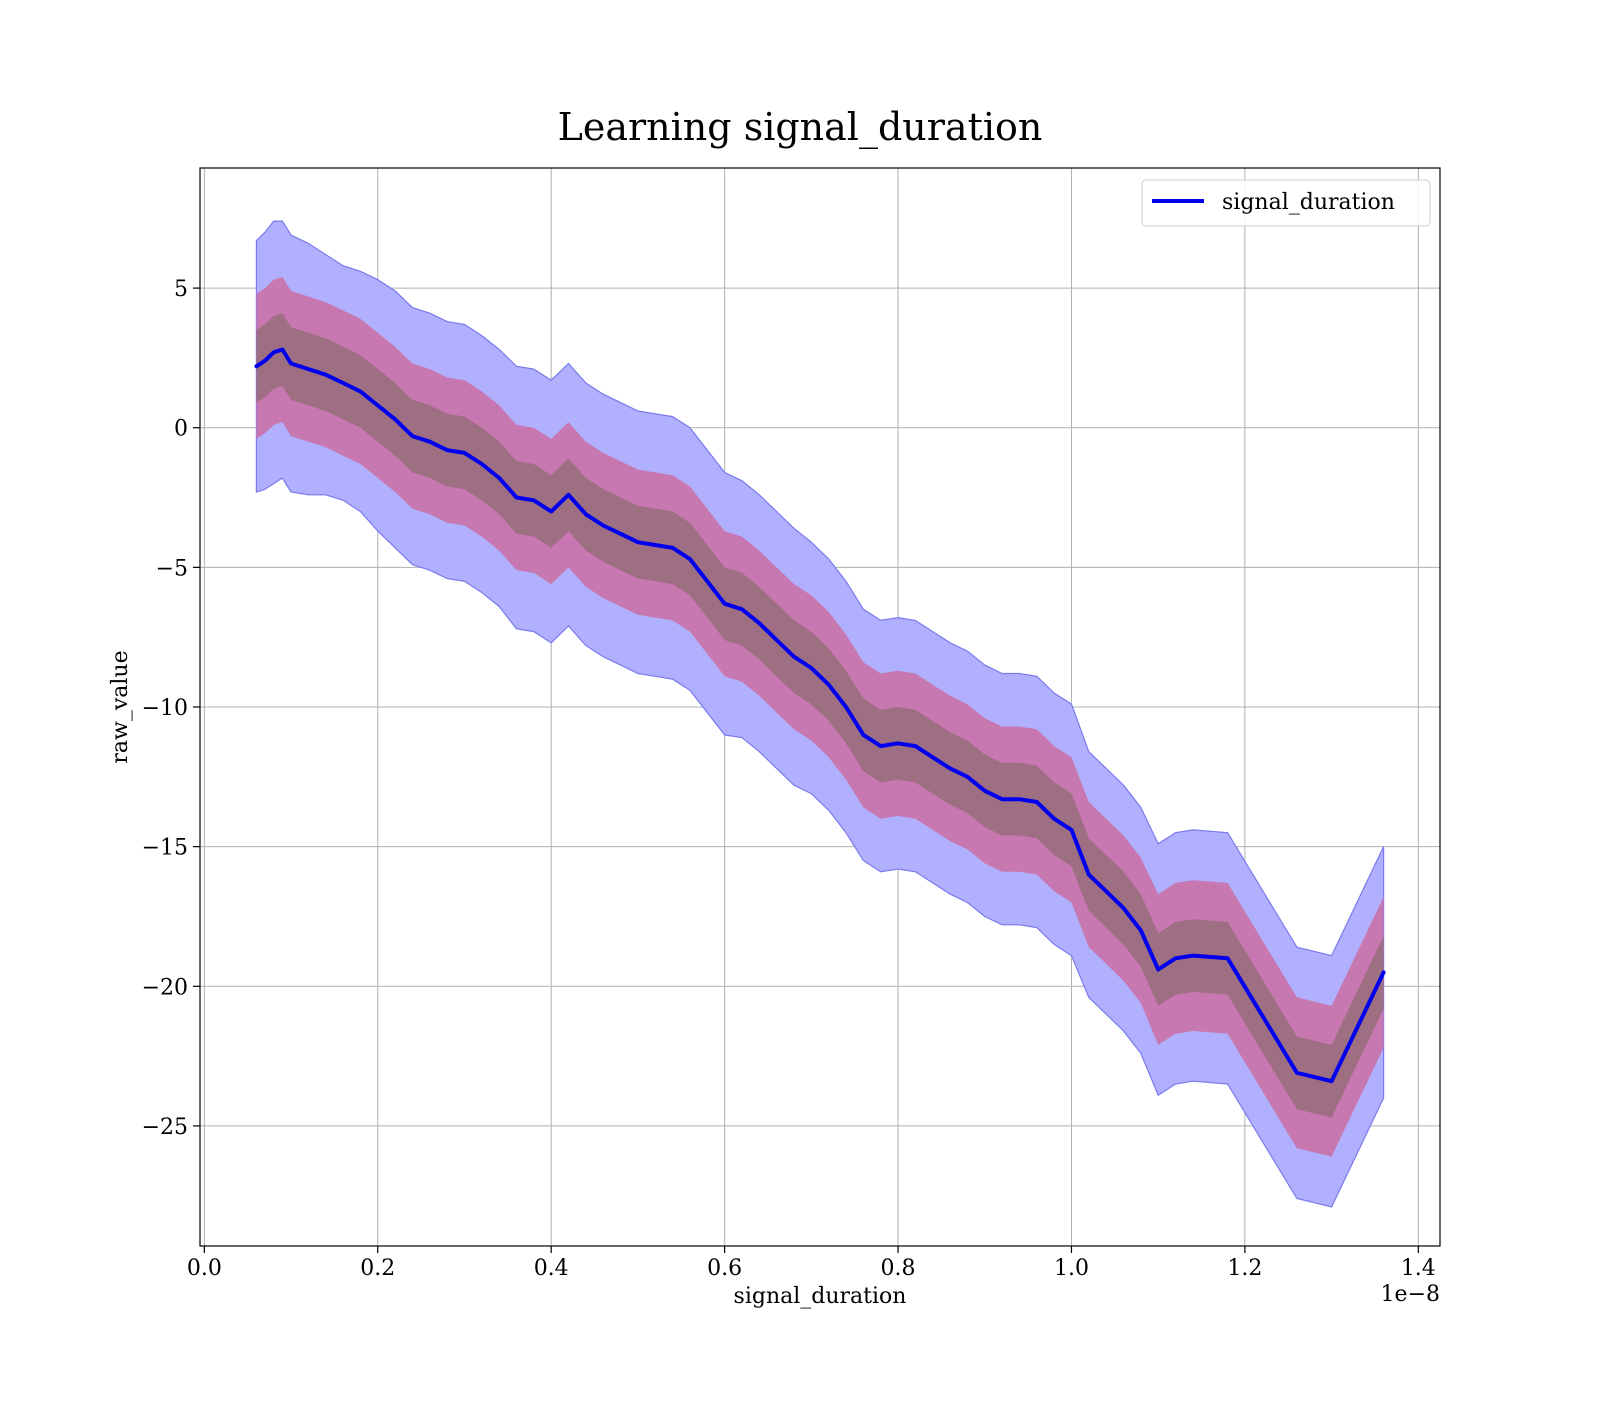 The height and width of the screenshot is (1404, 1600). I want to click on legend-box, so click(1286, 203).